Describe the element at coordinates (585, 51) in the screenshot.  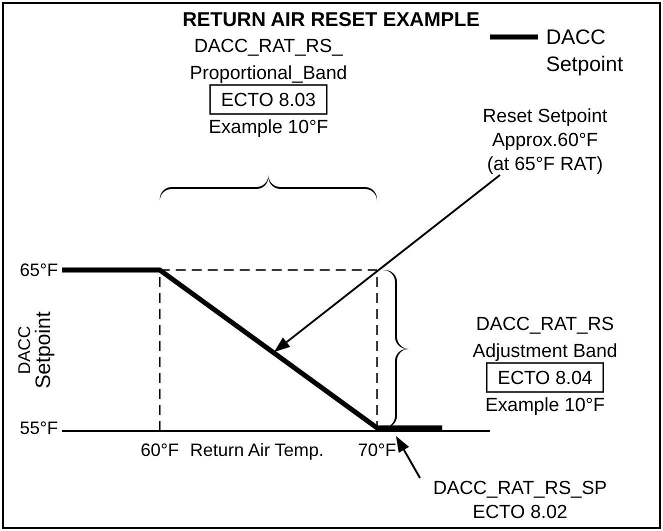
I see `legend-label: DACC Setpoint` at that location.